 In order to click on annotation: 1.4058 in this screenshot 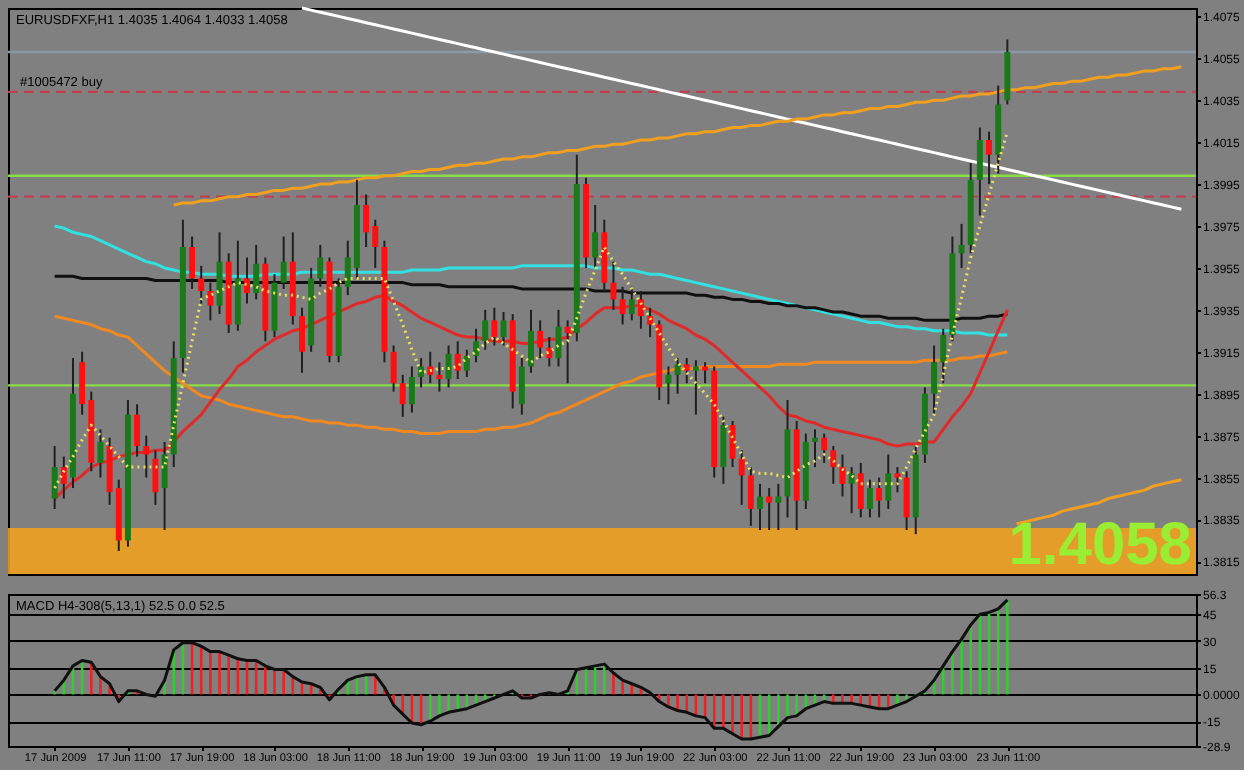, I will do `click(1100, 545)`.